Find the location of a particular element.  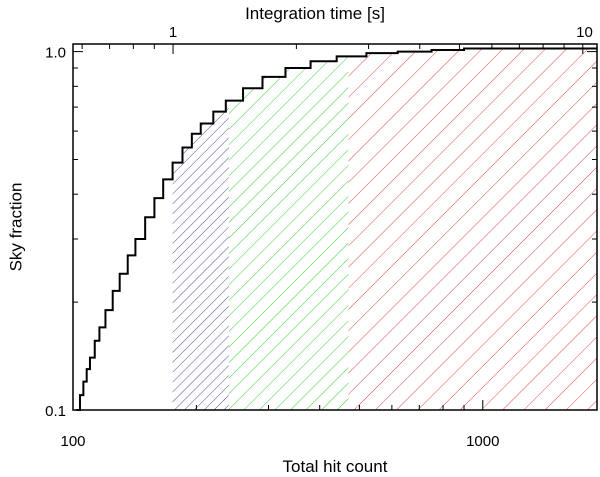

x-tick-label: 1000 is located at coordinates (482, 441).